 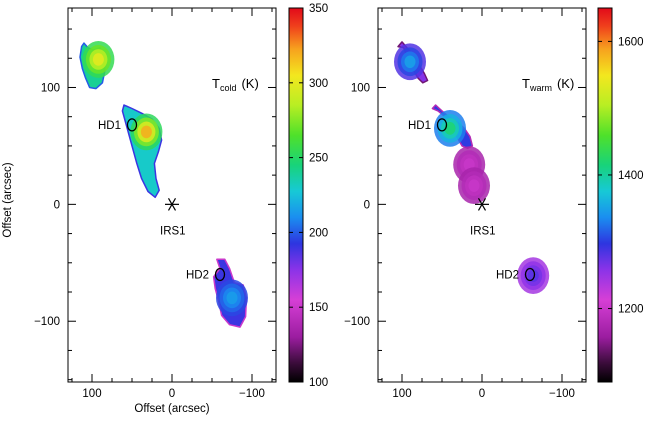 What do you see at coordinates (631, 310) in the screenshot?
I see `colorbar-tick-label: 1200` at bounding box center [631, 310].